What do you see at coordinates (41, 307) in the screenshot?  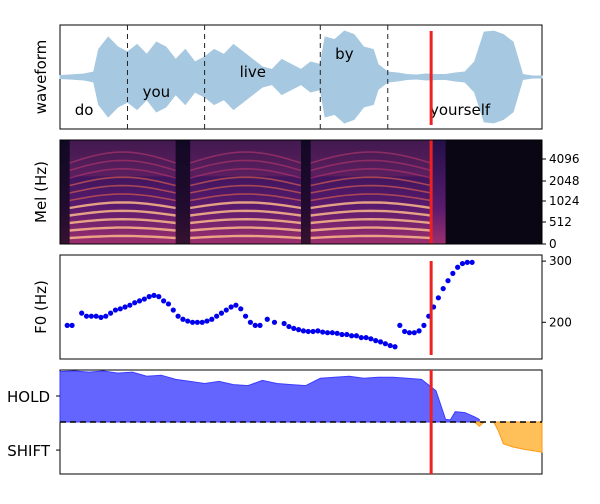 I see `f0-ylabel: F0 (Hz)` at bounding box center [41, 307].